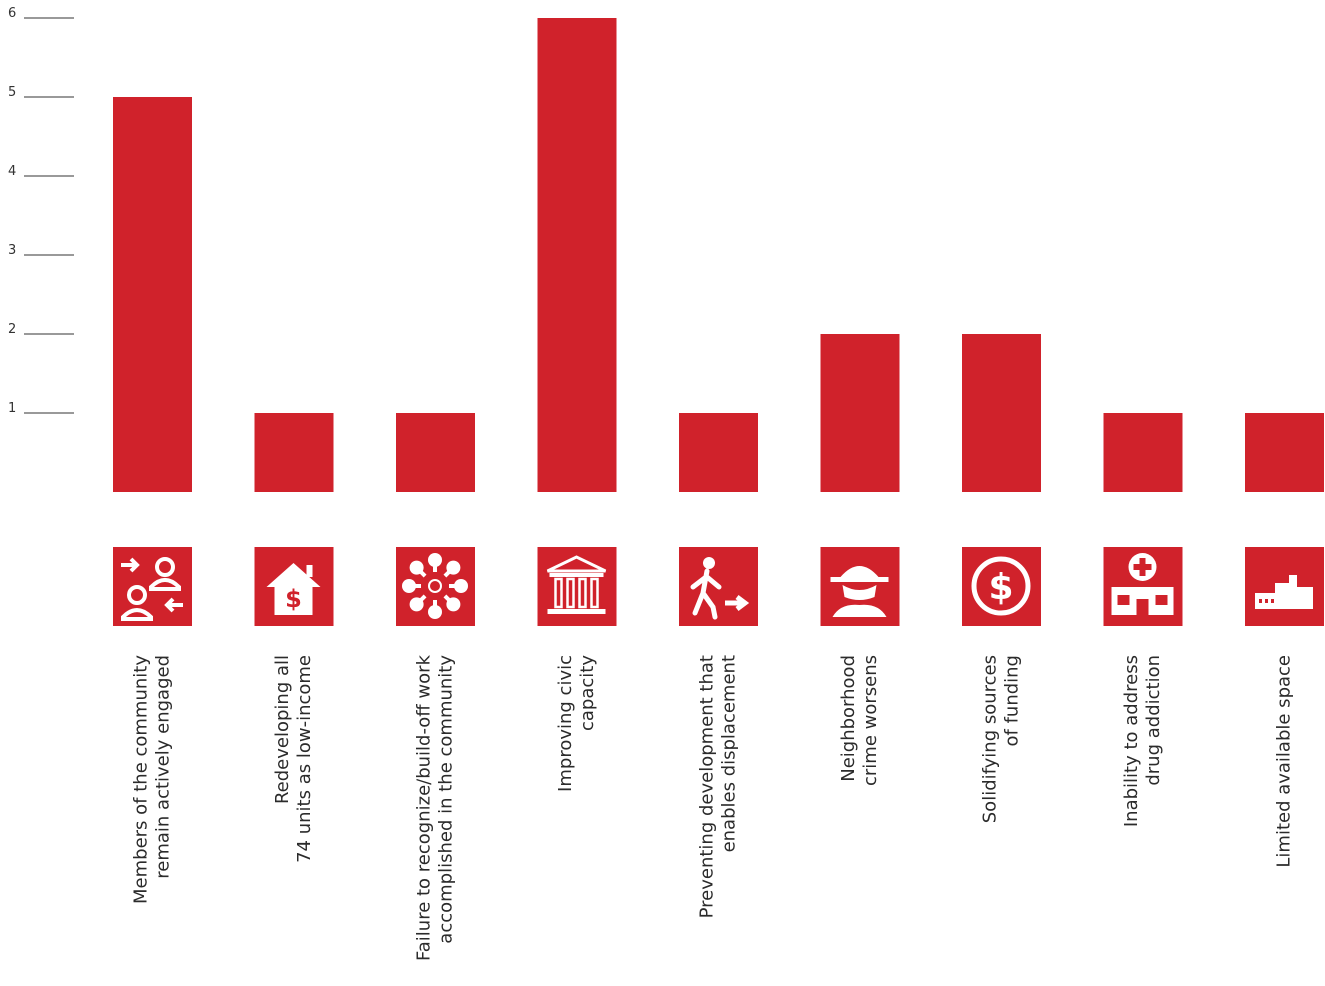  Describe the element at coordinates (12, 250) in the screenshot. I see `y-tick-label: 3` at that location.